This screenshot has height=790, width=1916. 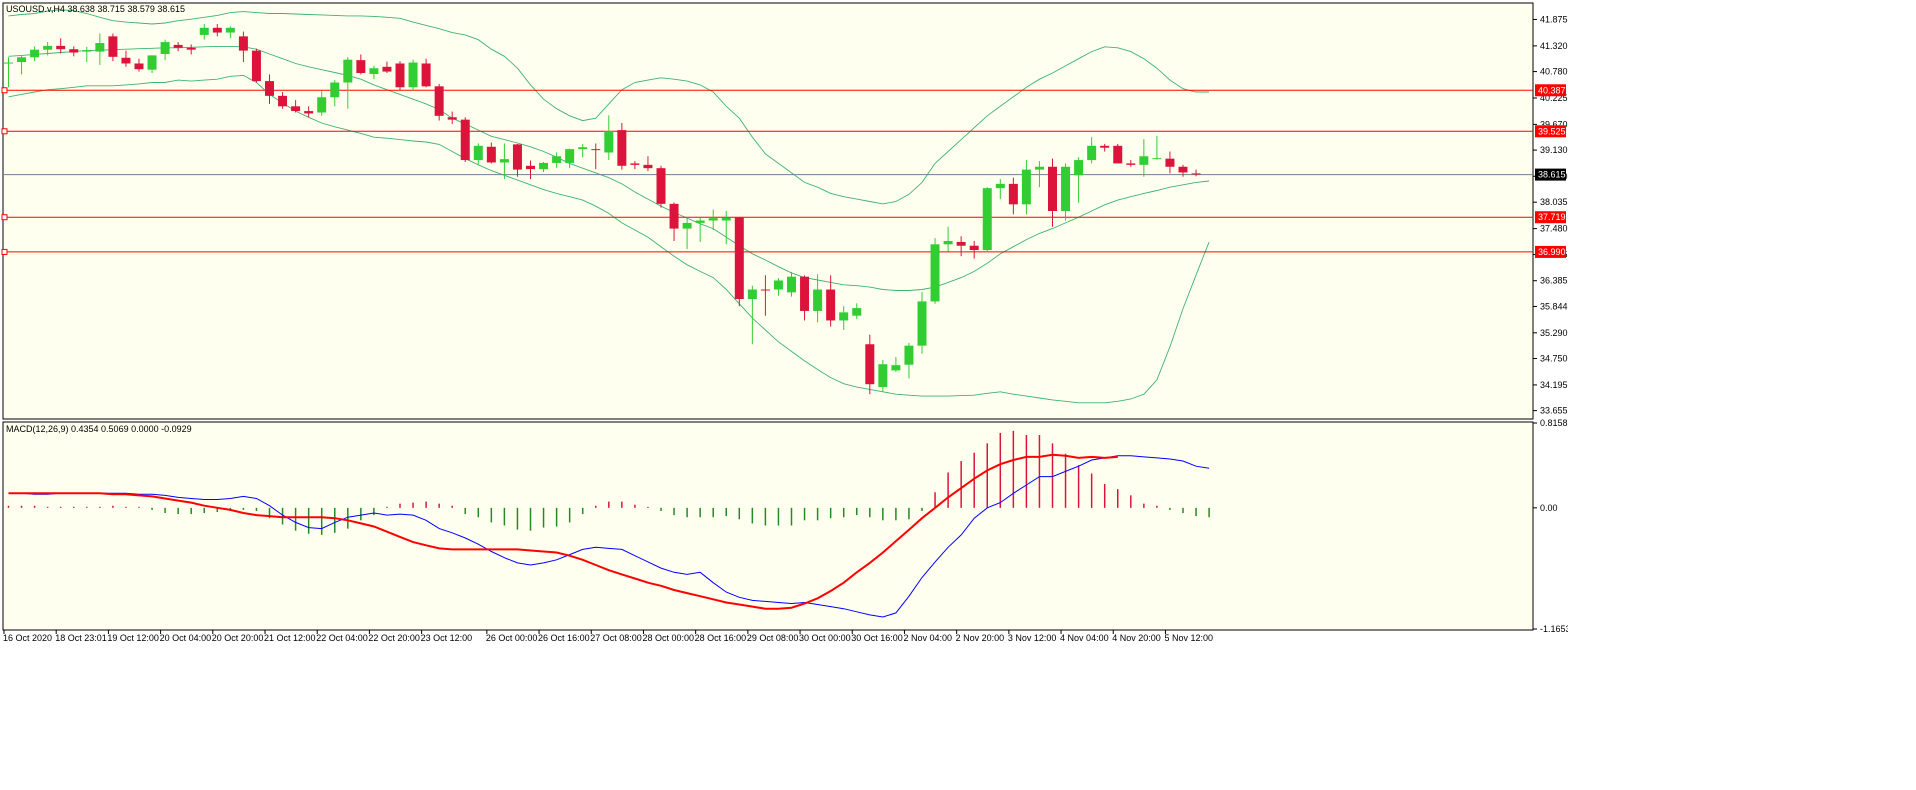 I want to click on time-tick-label: 27 Oct 08:00, so click(x=616, y=638).